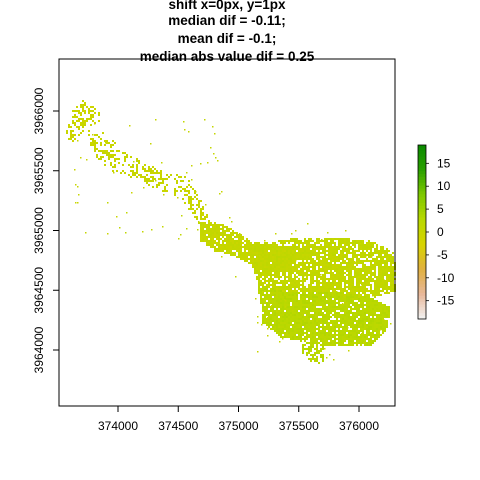 This screenshot has height=480, width=480. What do you see at coordinates (440, 209) in the screenshot?
I see `colorbar-tick-label: 5` at bounding box center [440, 209].